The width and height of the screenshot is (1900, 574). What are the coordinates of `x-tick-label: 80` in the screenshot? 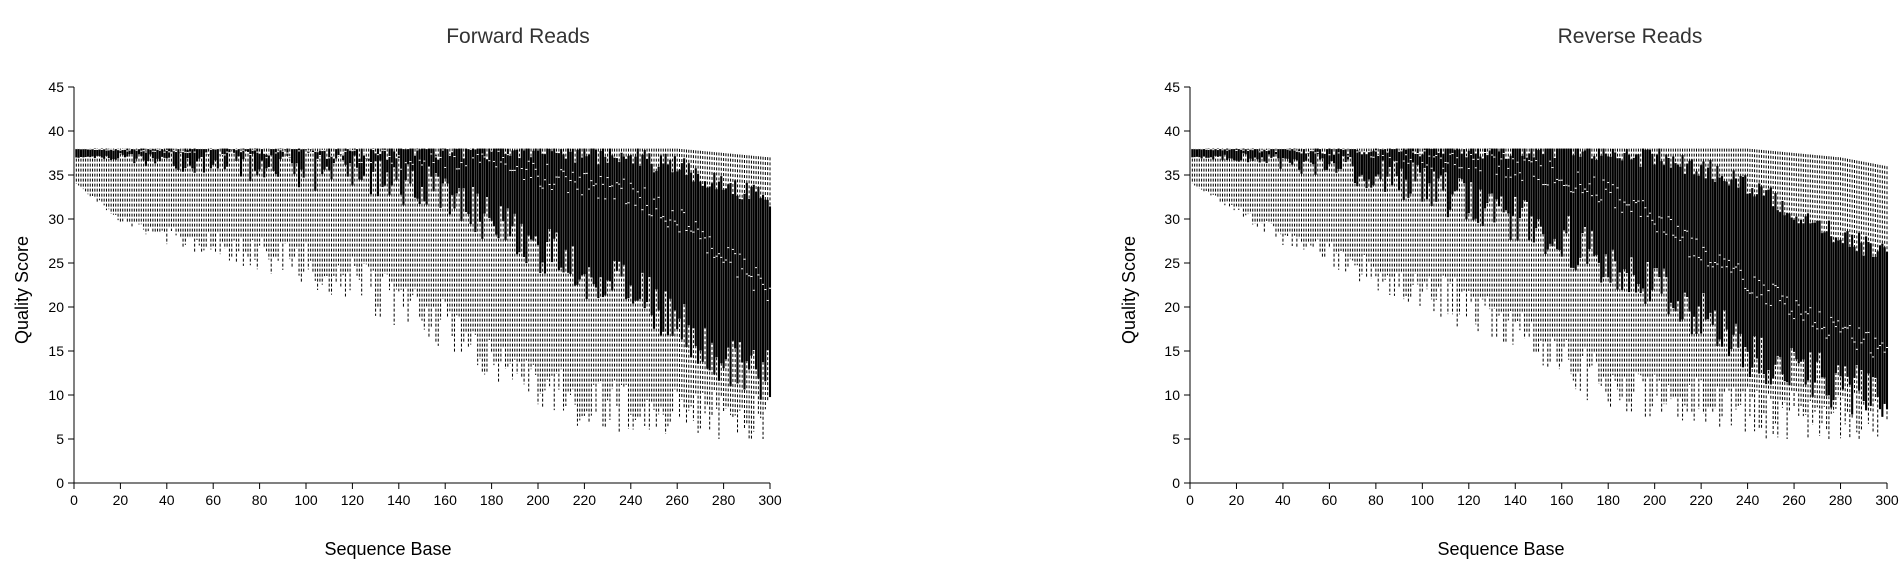 It's located at (1376, 500).